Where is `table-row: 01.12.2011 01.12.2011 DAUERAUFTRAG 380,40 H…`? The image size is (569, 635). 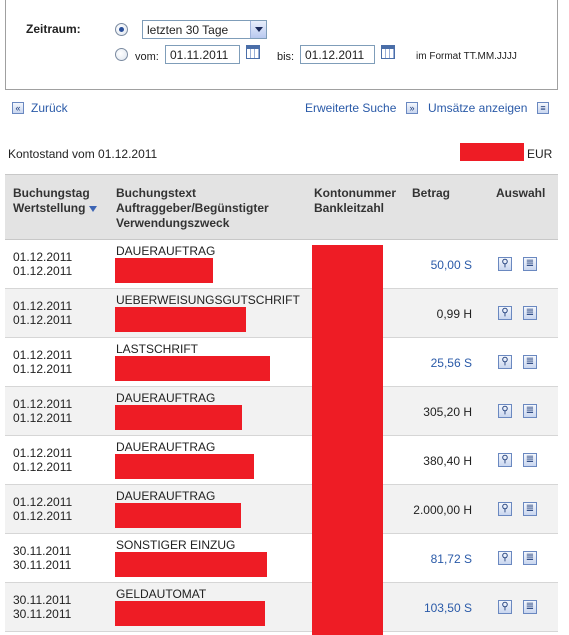
table-row: 01.12.2011 01.12.2011 DAUERAUFTRAG 380,40 H… is located at coordinates (281, 460).